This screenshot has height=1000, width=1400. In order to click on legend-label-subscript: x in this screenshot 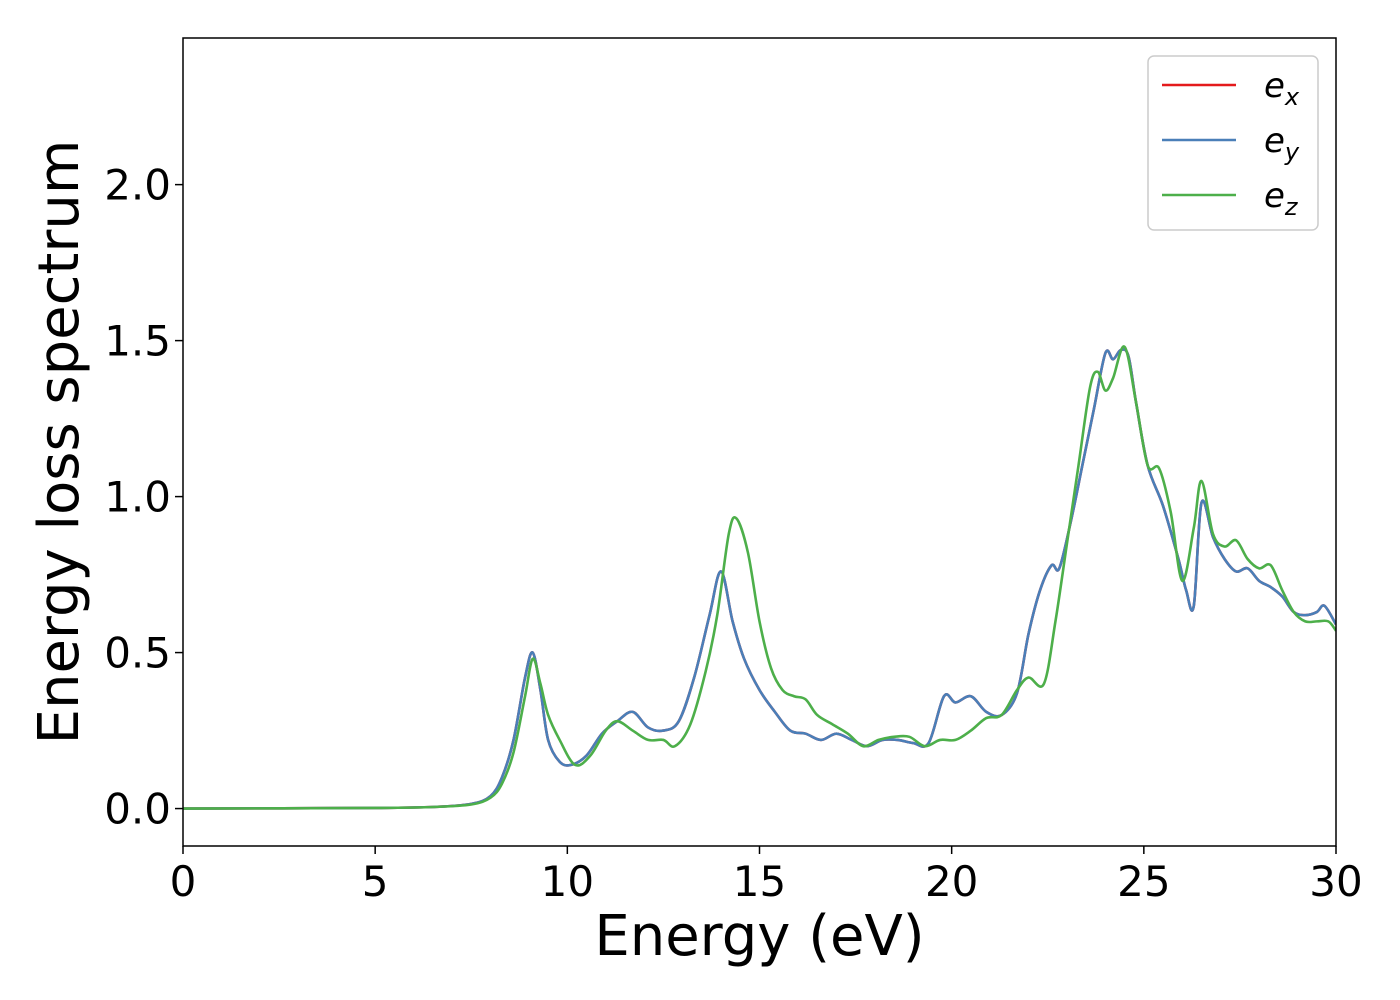, I will do `click(1292, 97)`.